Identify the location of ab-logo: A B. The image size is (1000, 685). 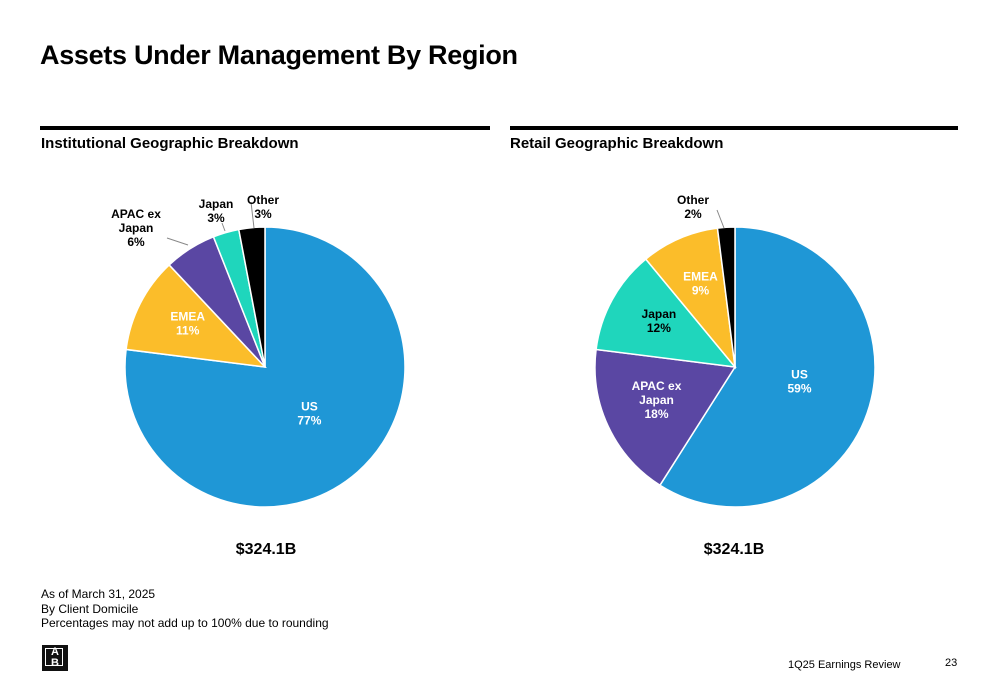
(55, 658).